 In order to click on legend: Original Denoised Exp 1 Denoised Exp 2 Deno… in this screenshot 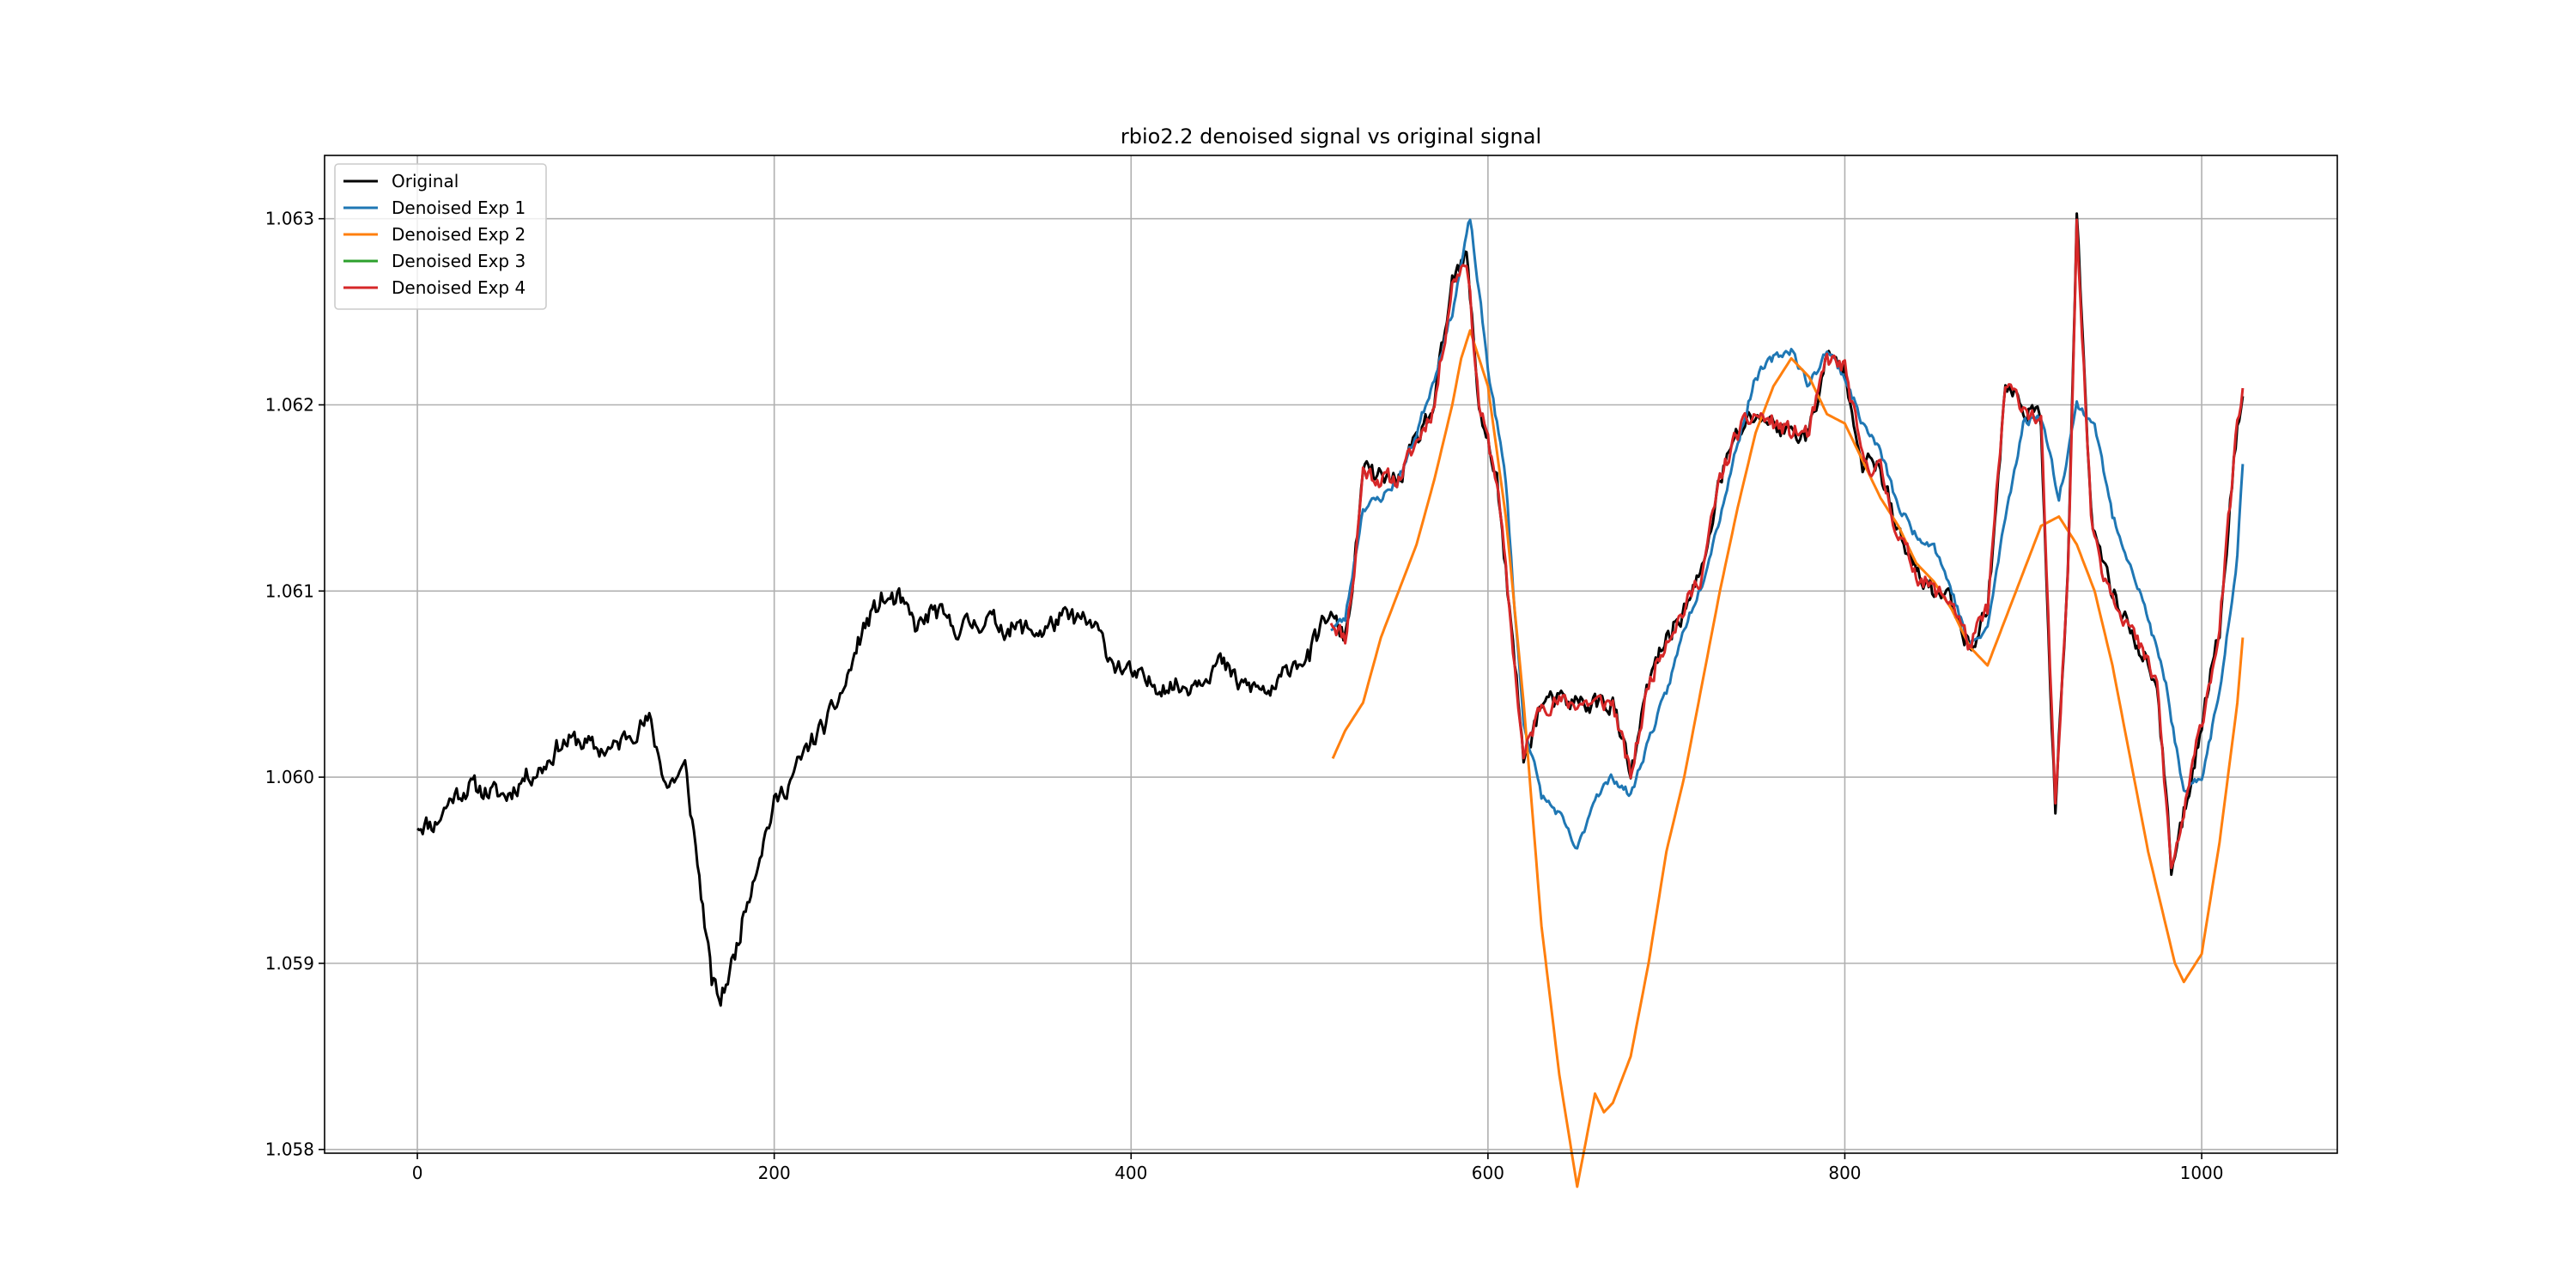, I will do `click(441, 237)`.